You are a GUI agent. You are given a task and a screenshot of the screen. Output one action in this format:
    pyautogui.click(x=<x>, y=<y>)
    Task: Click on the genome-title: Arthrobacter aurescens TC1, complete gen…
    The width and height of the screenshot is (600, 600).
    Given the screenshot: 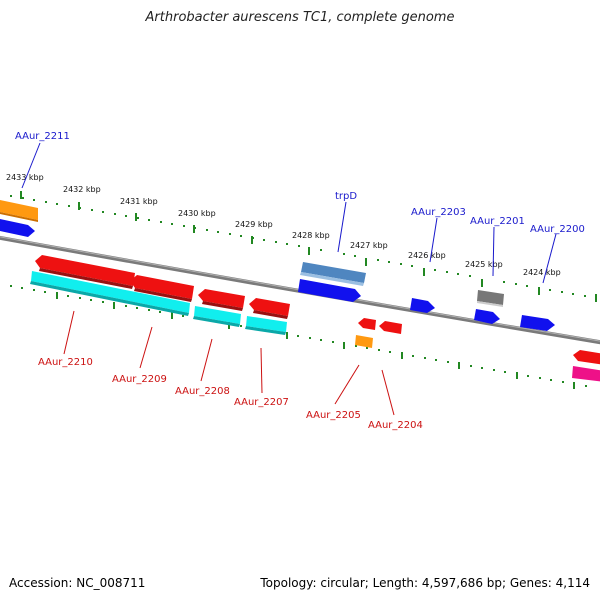 What is the action you would take?
    pyautogui.click(x=300, y=17)
    